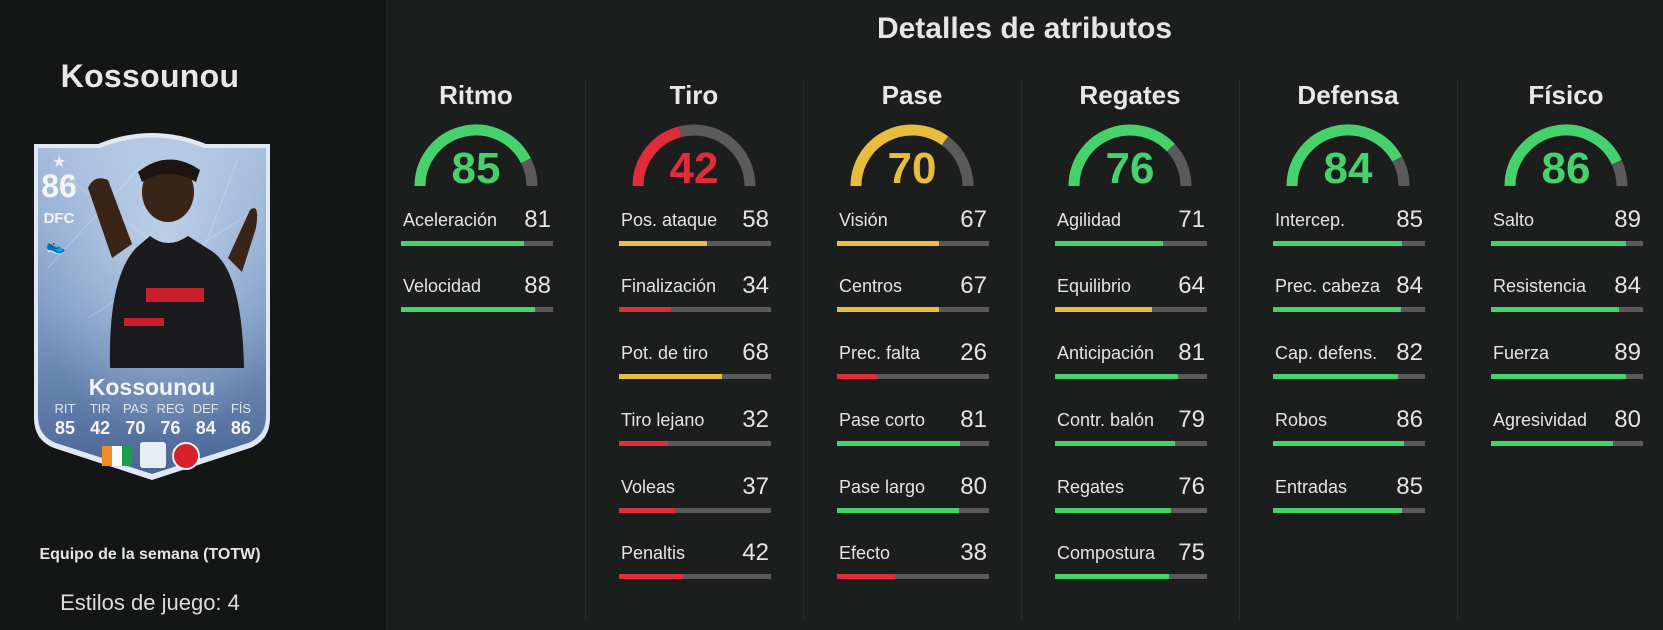 Image resolution: width=1663 pixels, height=630 pixels. I want to click on attribute-row: Anticipación 81, so click(1131, 361).